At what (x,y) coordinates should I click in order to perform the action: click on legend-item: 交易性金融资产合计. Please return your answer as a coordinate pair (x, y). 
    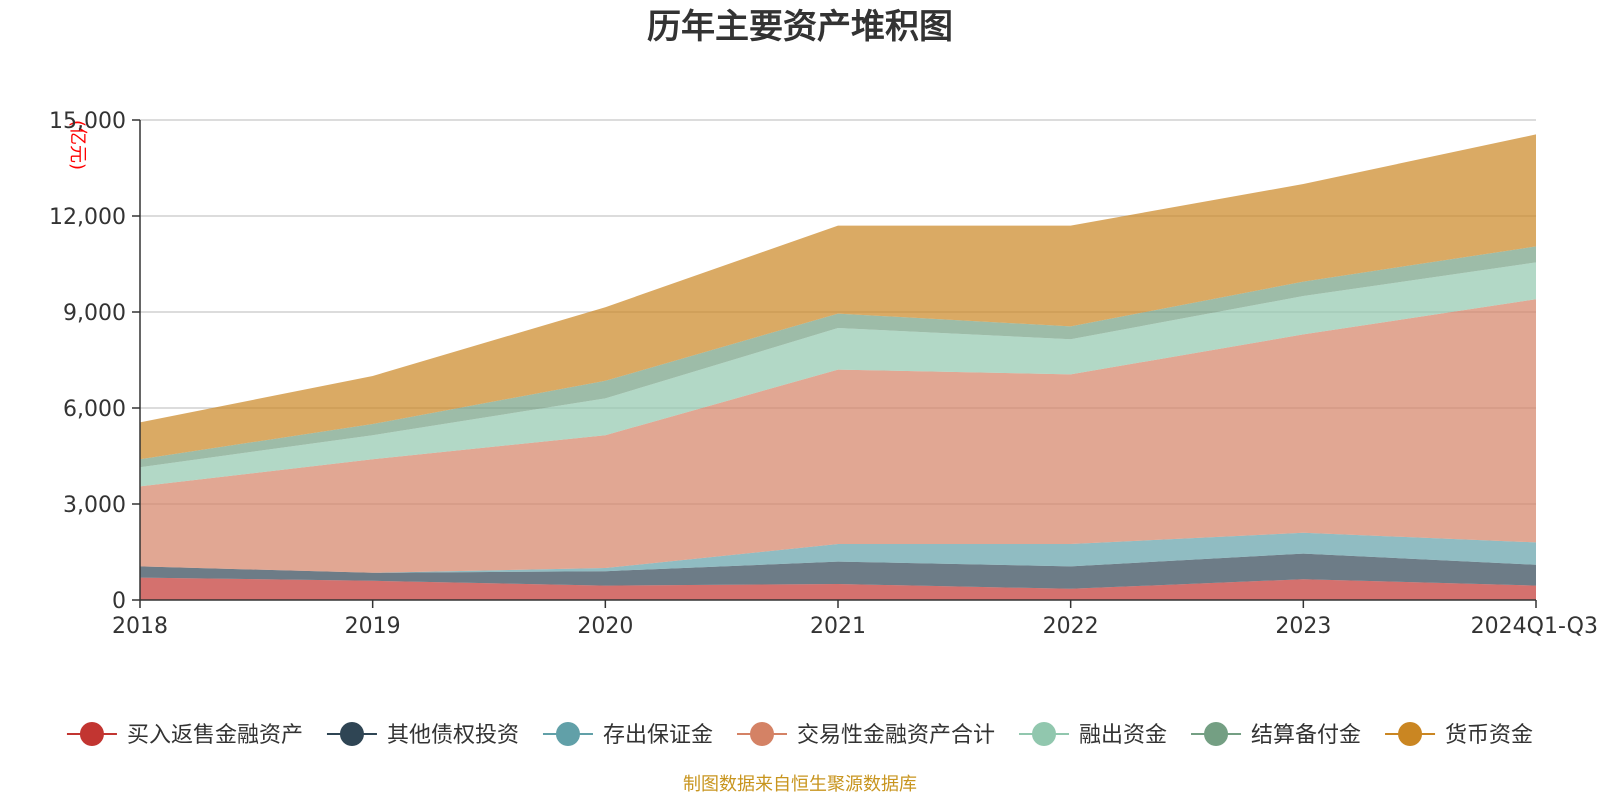
    Looking at the image, I should click on (865, 735).